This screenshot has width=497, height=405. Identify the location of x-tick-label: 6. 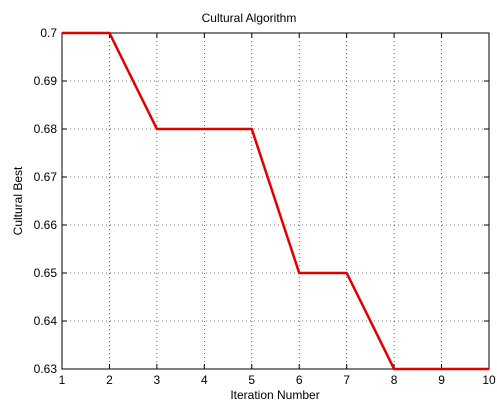
(299, 380).